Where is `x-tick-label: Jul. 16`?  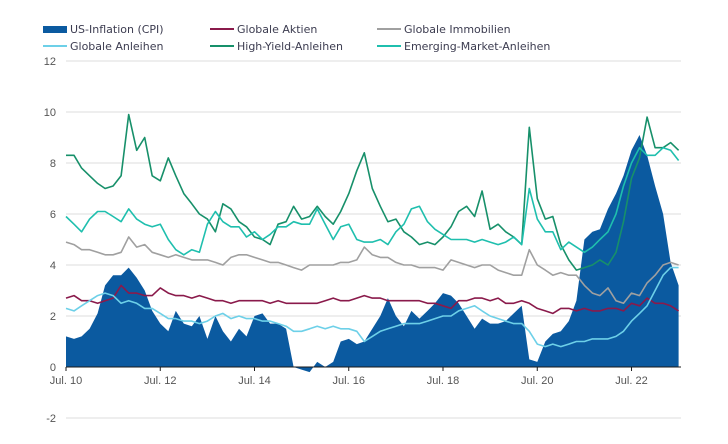
x-tick-label: Jul. 16 is located at coordinates (349, 381).